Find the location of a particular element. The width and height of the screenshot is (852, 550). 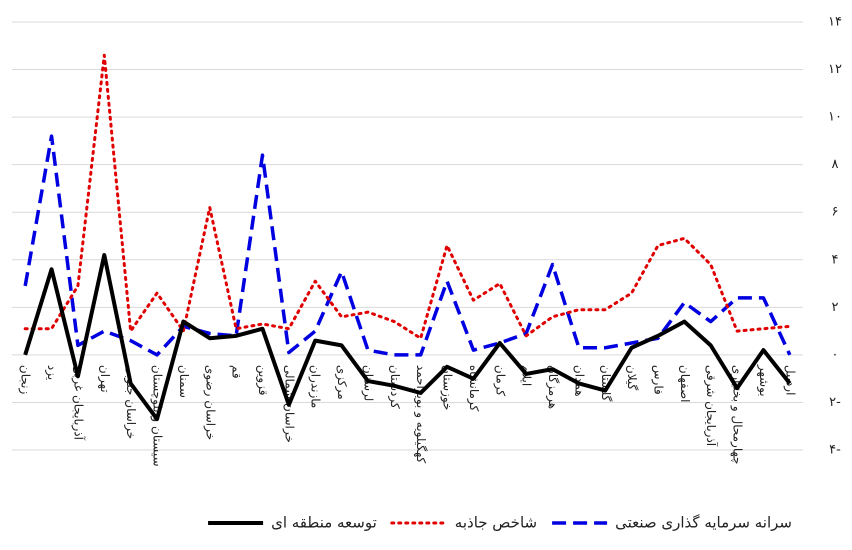

y-tick-label: ۶ is located at coordinates (835, 212).